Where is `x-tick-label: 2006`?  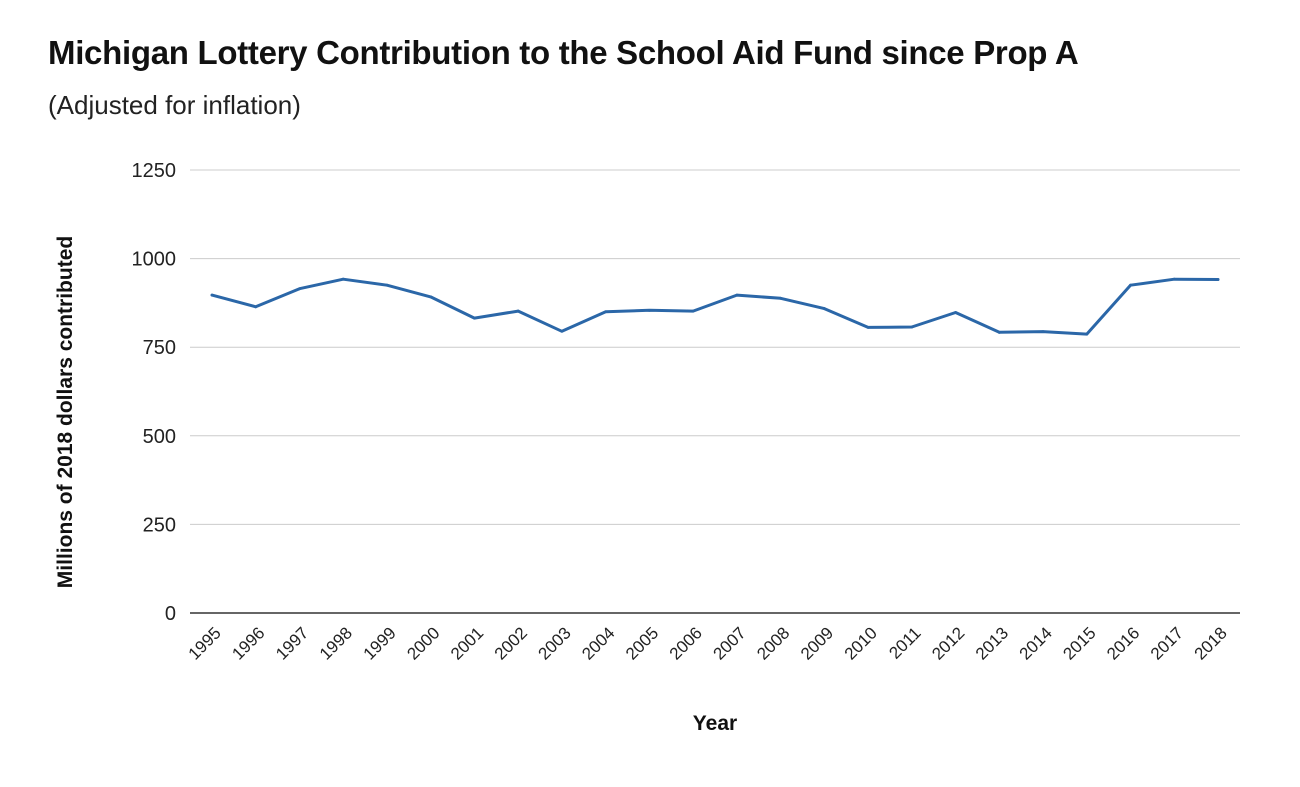 x-tick-label: 2006 is located at coordinates (686, 643).